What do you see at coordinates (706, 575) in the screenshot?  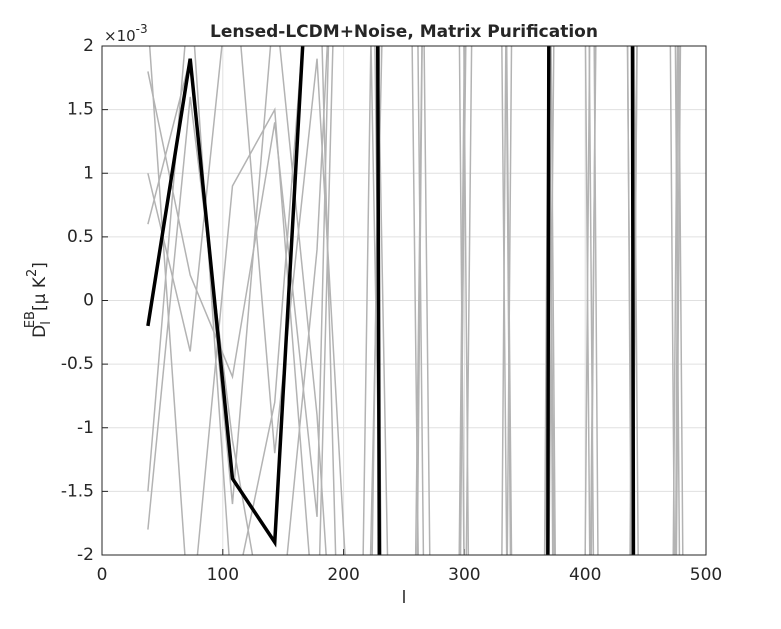 I see `x-tick-label: 500` at bounding box center [706, 575].